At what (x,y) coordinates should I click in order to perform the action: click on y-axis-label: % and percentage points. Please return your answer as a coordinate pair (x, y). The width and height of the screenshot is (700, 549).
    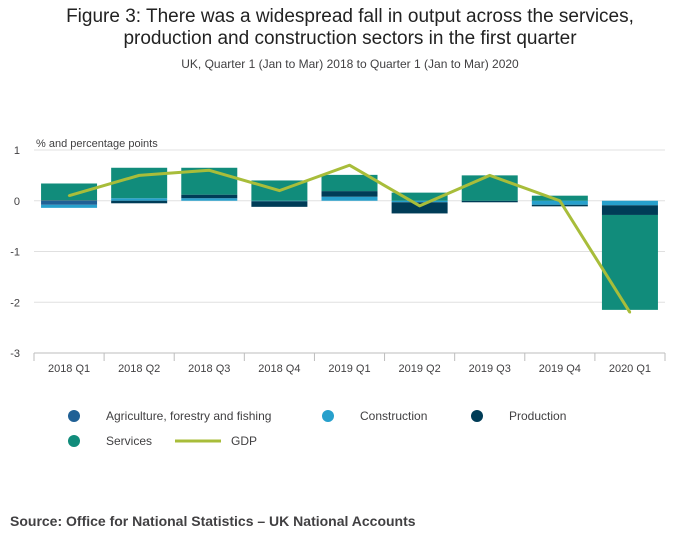
    Looking at the image, I should click on (97, 144).